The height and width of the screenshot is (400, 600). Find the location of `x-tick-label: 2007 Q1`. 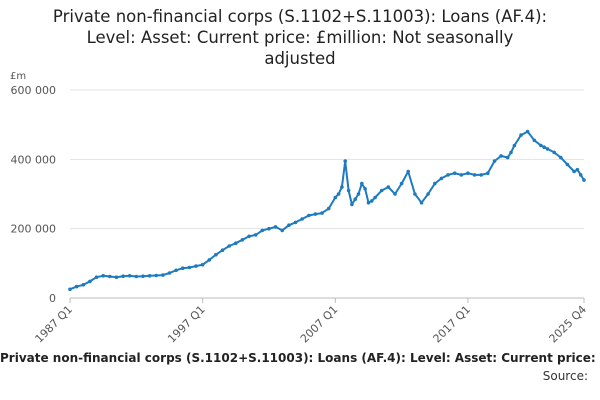

x-tick-label: 2007 Q1 is located at coordinates (319, 324).